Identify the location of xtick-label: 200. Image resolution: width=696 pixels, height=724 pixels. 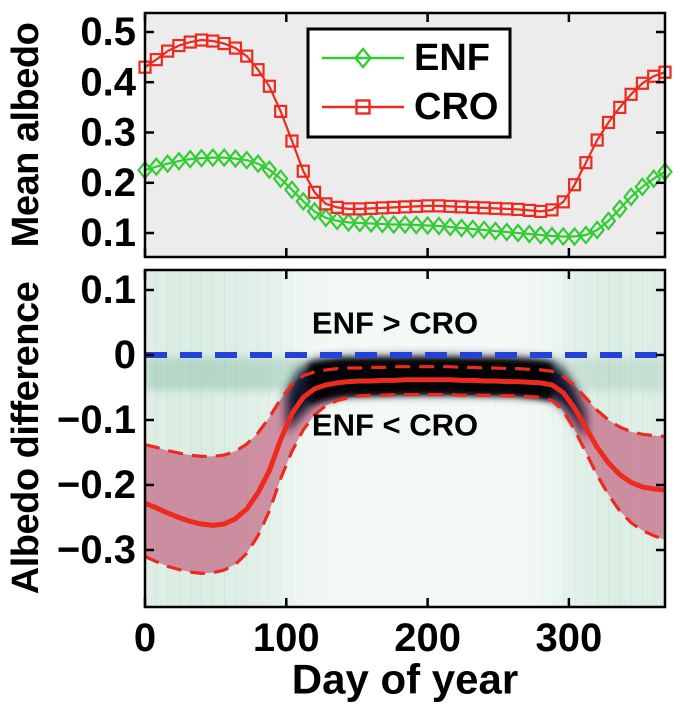
(427, 638).